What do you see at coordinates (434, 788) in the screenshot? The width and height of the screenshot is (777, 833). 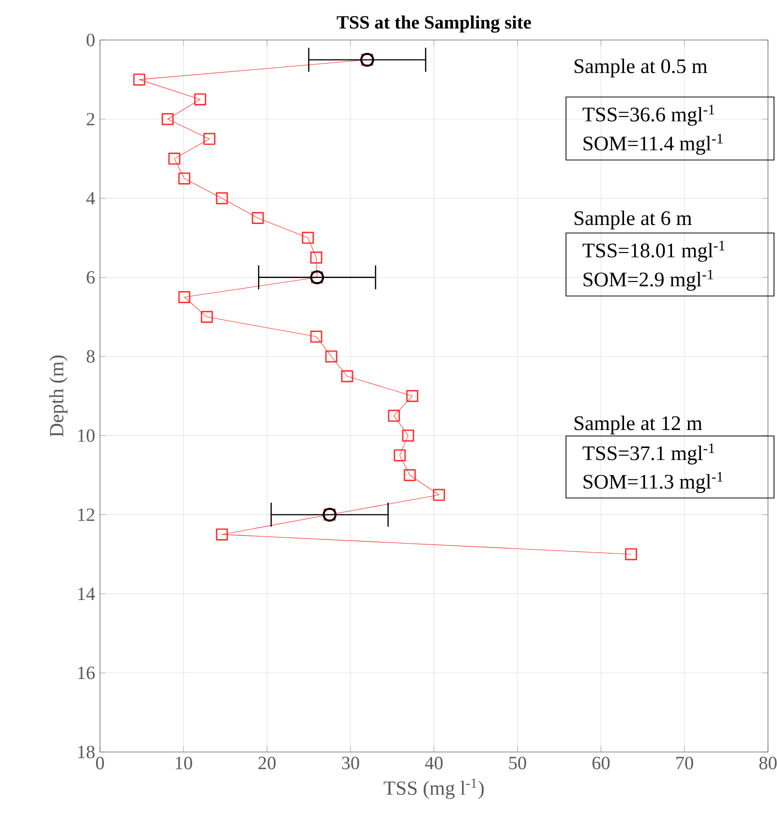 I see `x-axis-title: TSS (mg l$^{-1}$)` at bounding box center [434, 788].